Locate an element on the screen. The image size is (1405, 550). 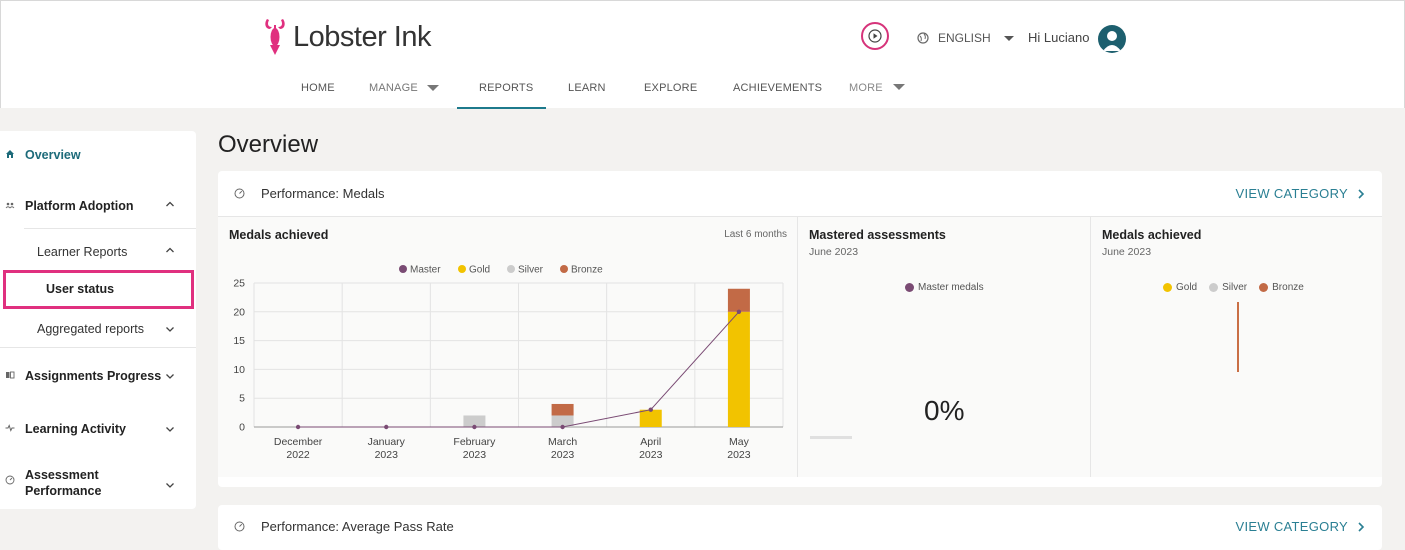
sidebar-item-assessment-performance: Assessment Performance is located at coordinates (98, 484).